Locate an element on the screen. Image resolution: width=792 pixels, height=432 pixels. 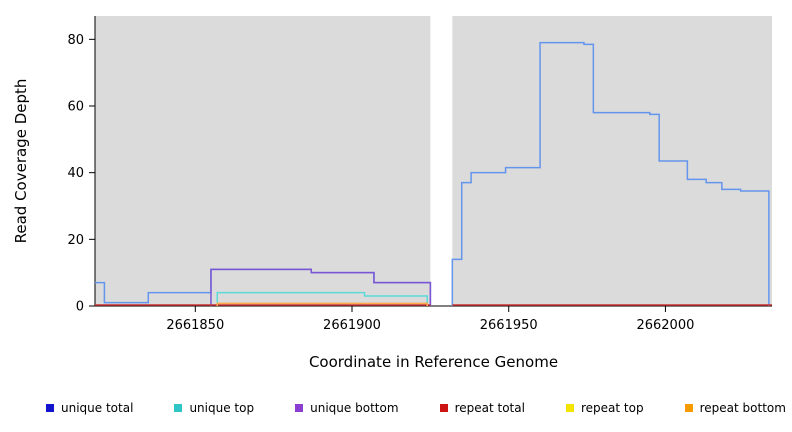
legend-label: repeat top is located at coordinates (612, 408).